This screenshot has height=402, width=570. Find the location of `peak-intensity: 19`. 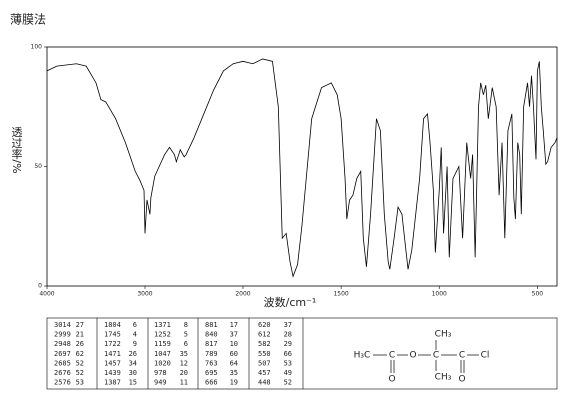

peak-intensity: 19 is located at coordinates (234, 383).